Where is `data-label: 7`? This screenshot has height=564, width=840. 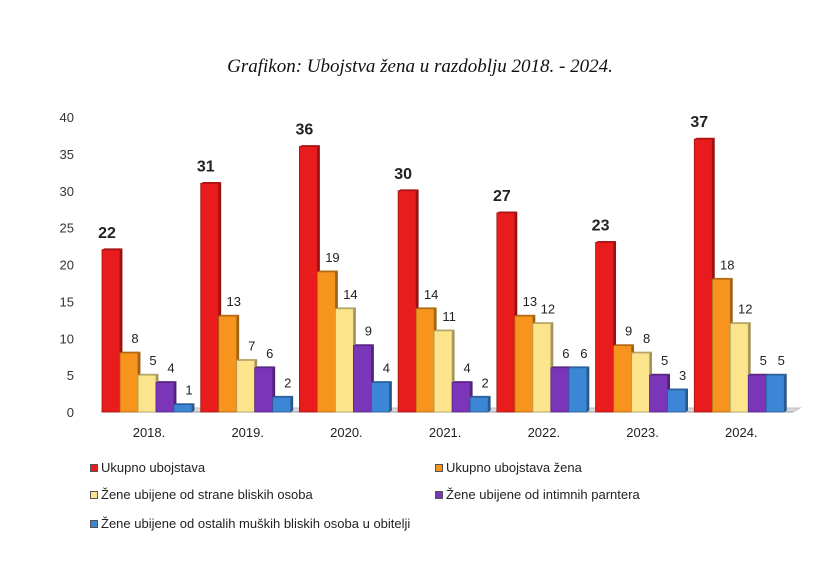 data-label: 7 is located at coordinates (251, 345).